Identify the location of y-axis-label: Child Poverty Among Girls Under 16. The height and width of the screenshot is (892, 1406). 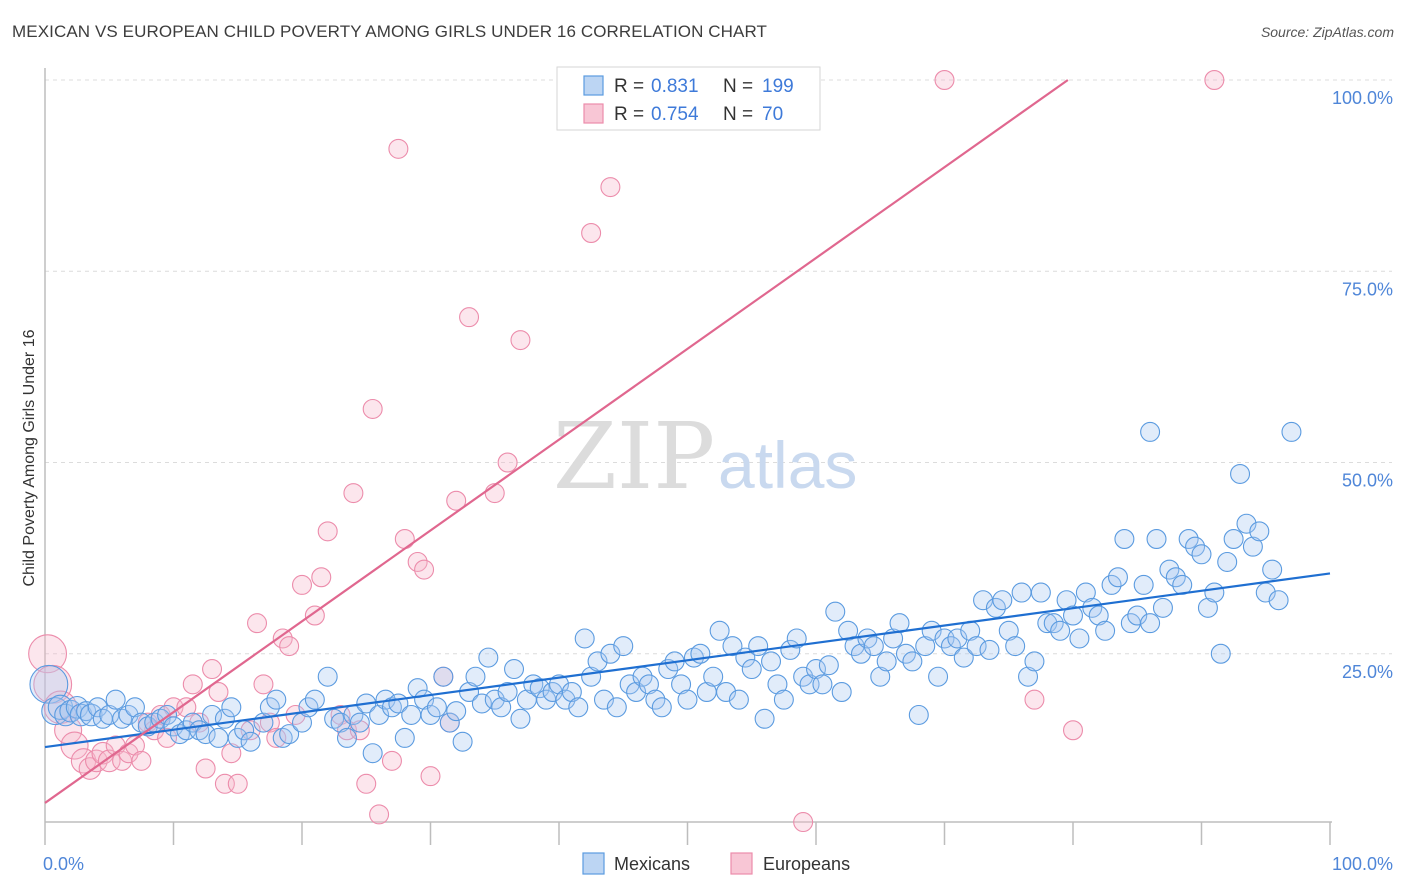
(29, 457).